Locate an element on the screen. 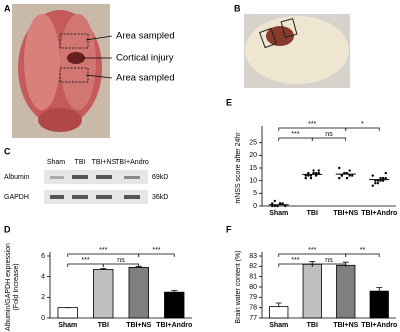  y-tick-label: 0 is located at coordinates (43, 318).